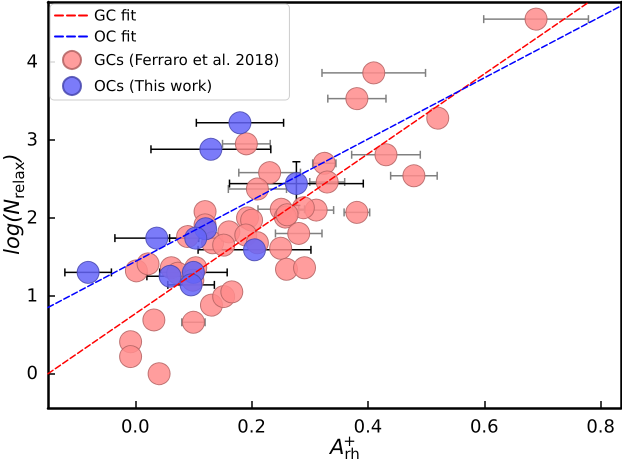  Describe the element at coordinates (368, 427) in the screenshot. I see `x-tick-label: 0.4` at that location.